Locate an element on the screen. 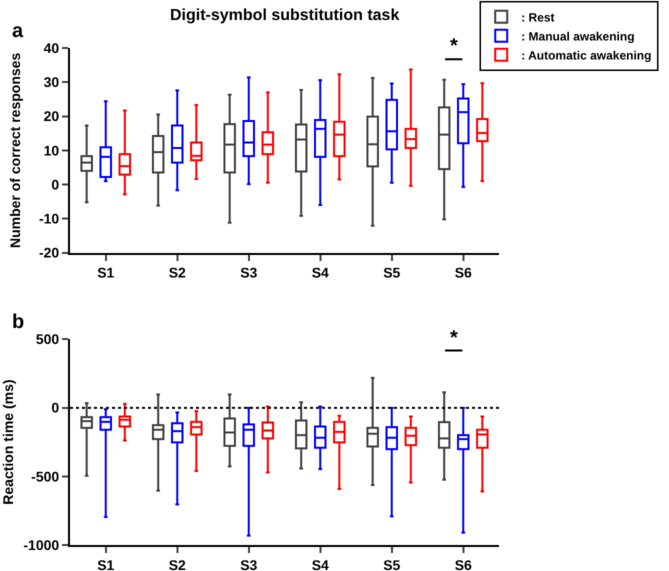  chart-title: Digit-symbol substitution task is located at coordinates (285, 15).